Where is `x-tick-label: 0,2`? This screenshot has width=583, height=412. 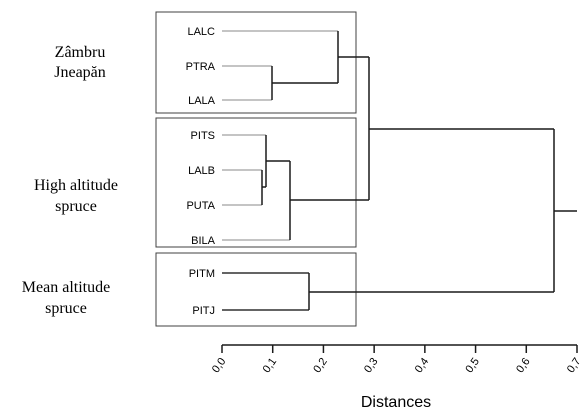
x-tick-label: 0,2 is located at coordinates (320, 365).